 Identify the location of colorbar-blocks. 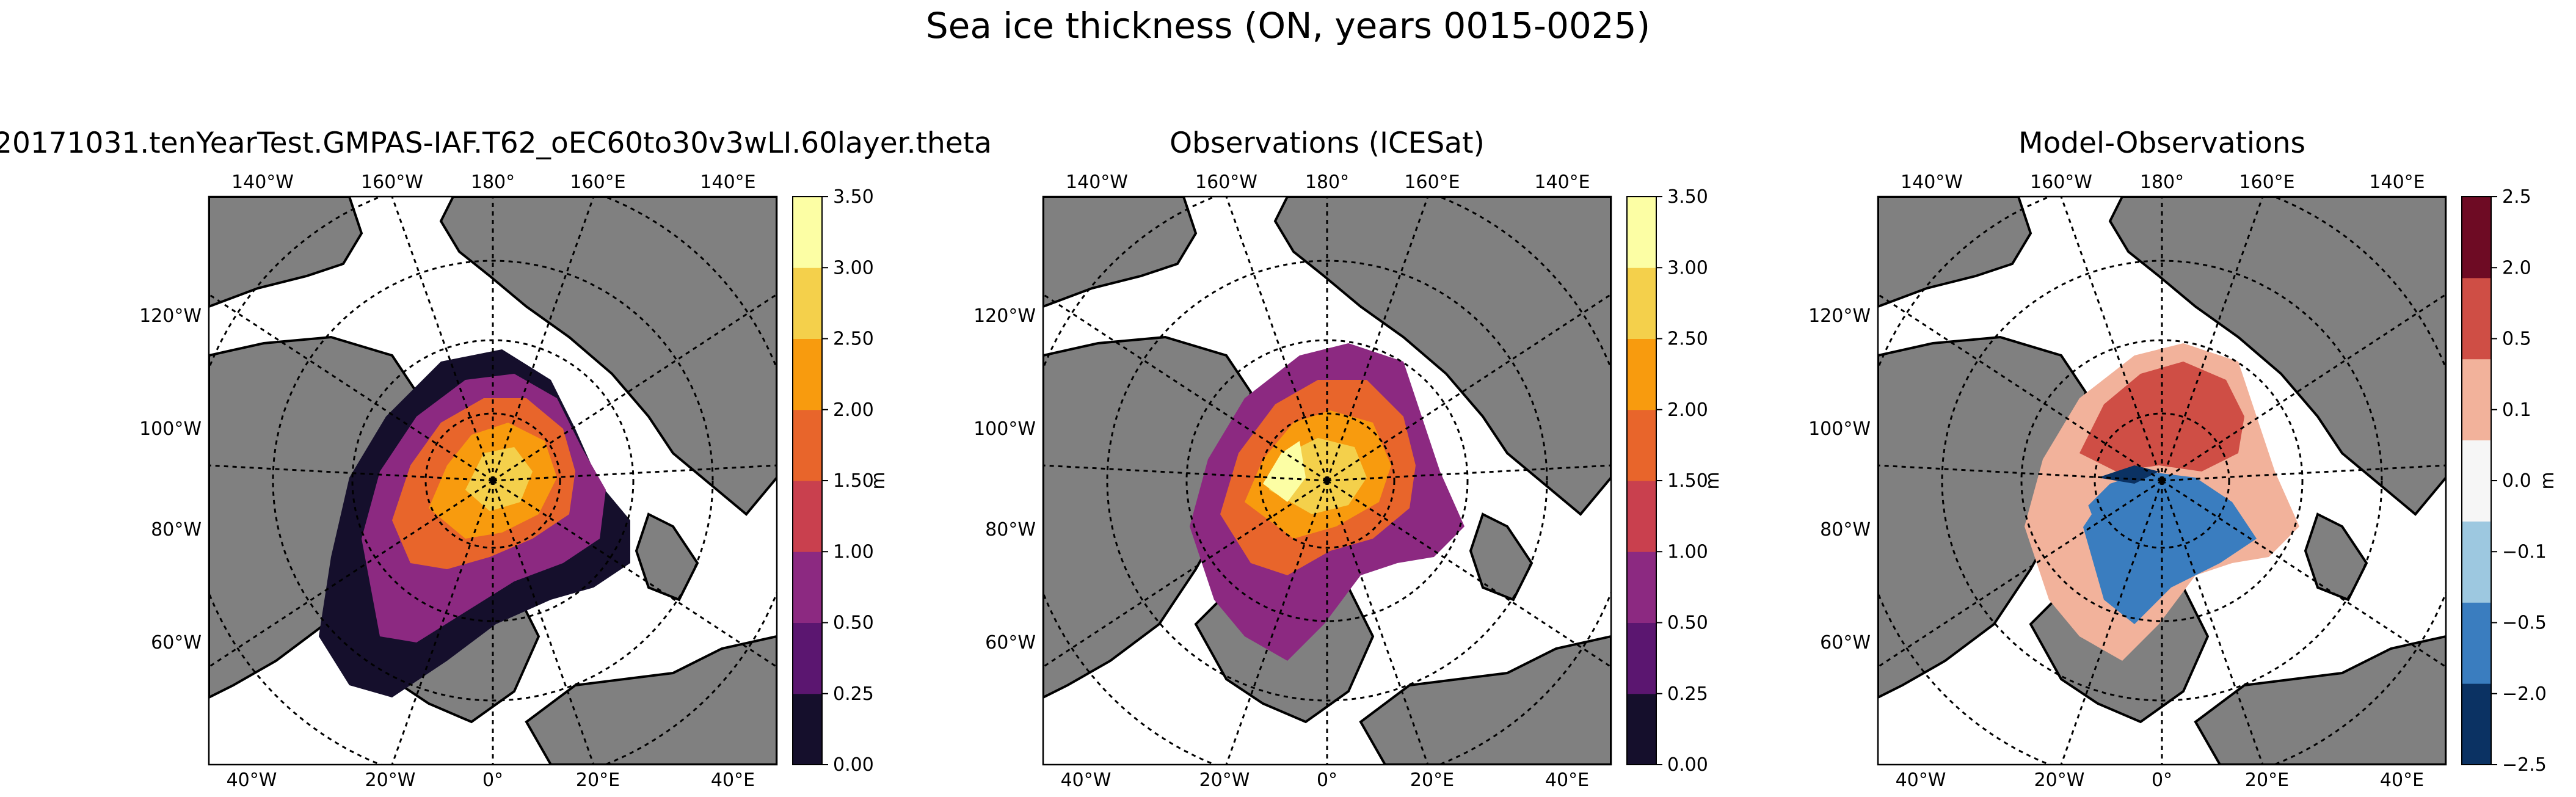
(2476, 481).